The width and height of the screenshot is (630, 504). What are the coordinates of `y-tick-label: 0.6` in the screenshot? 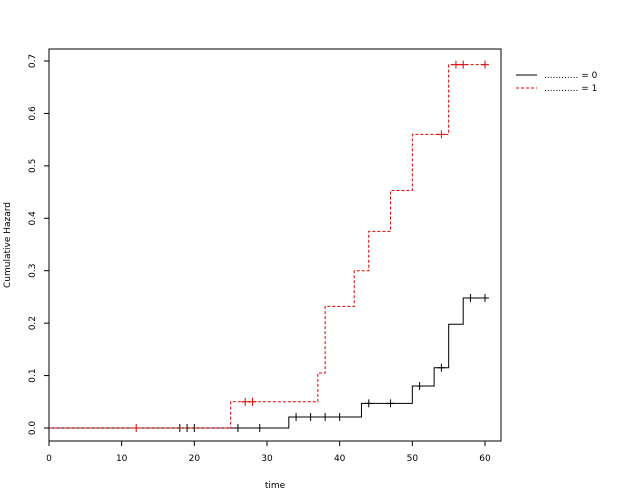 It's located at (33, 113).